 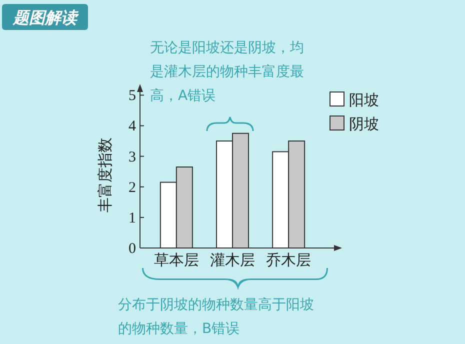 What do you see at coordinates (105, 175) in the screenshot?
I see `y-axis-title: 丰富度指数` at bounding box center [105, 175].